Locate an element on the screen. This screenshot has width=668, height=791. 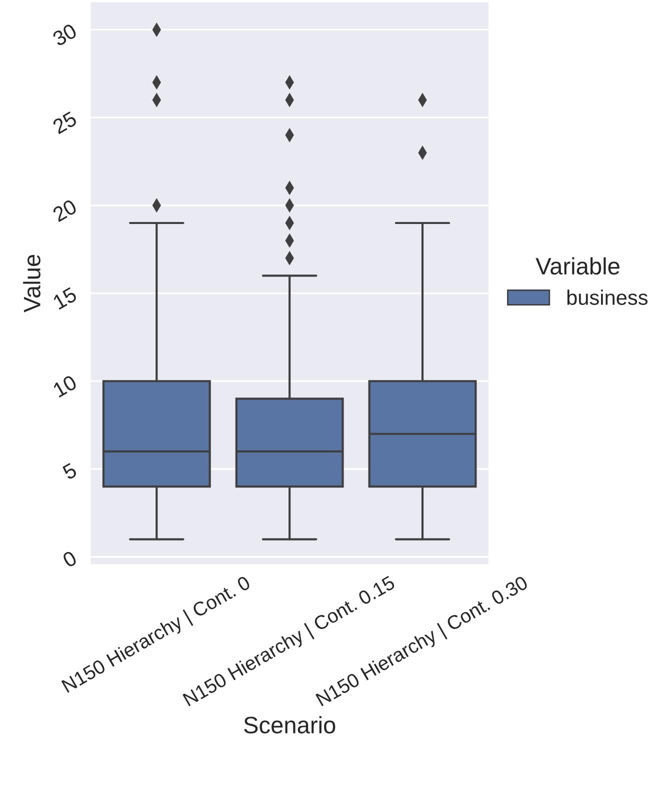
y-tick-label: 0 is located at coordinates (70, 559).